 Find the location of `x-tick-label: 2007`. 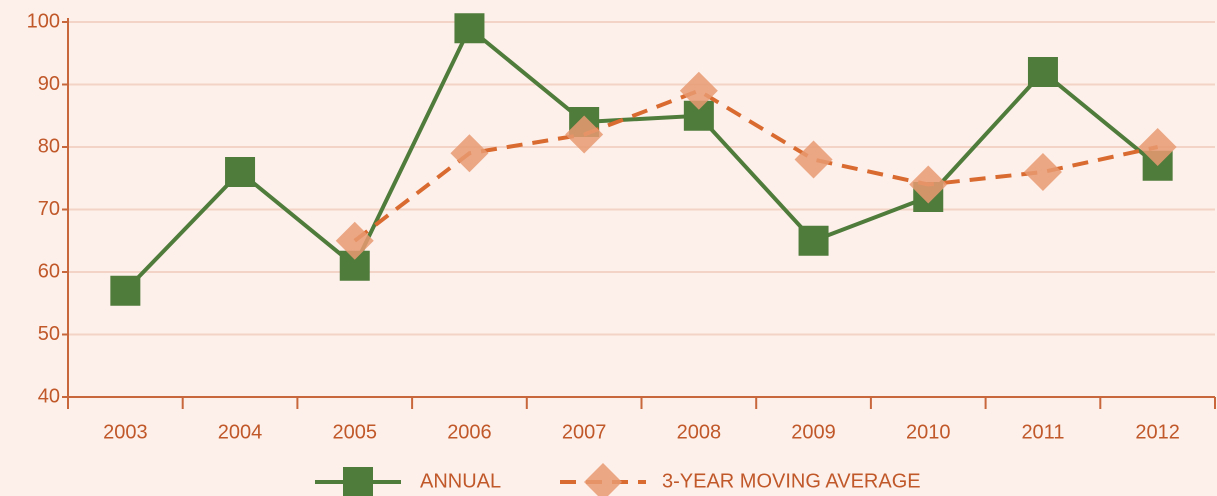

x-tick-label: 2007 is located at coordinates (584, 432).